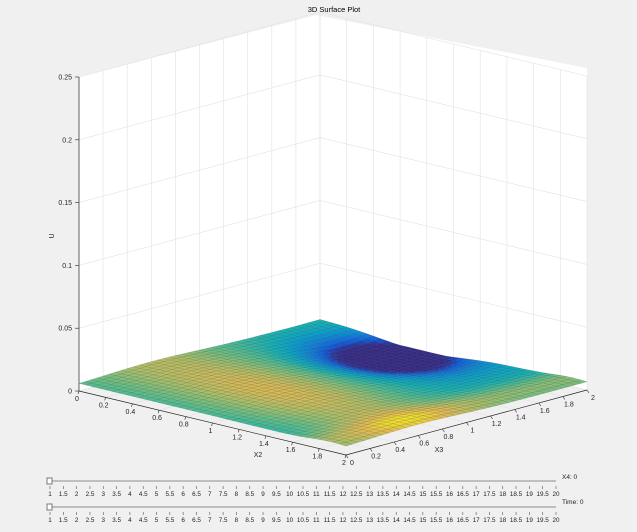 Image resolution: width=637 pixels, height=532 pixels. What do you see at coordinates (67, 140) in the screenshot?
I see `z-tick-label: 0.2` at bounding box center [67, 140].